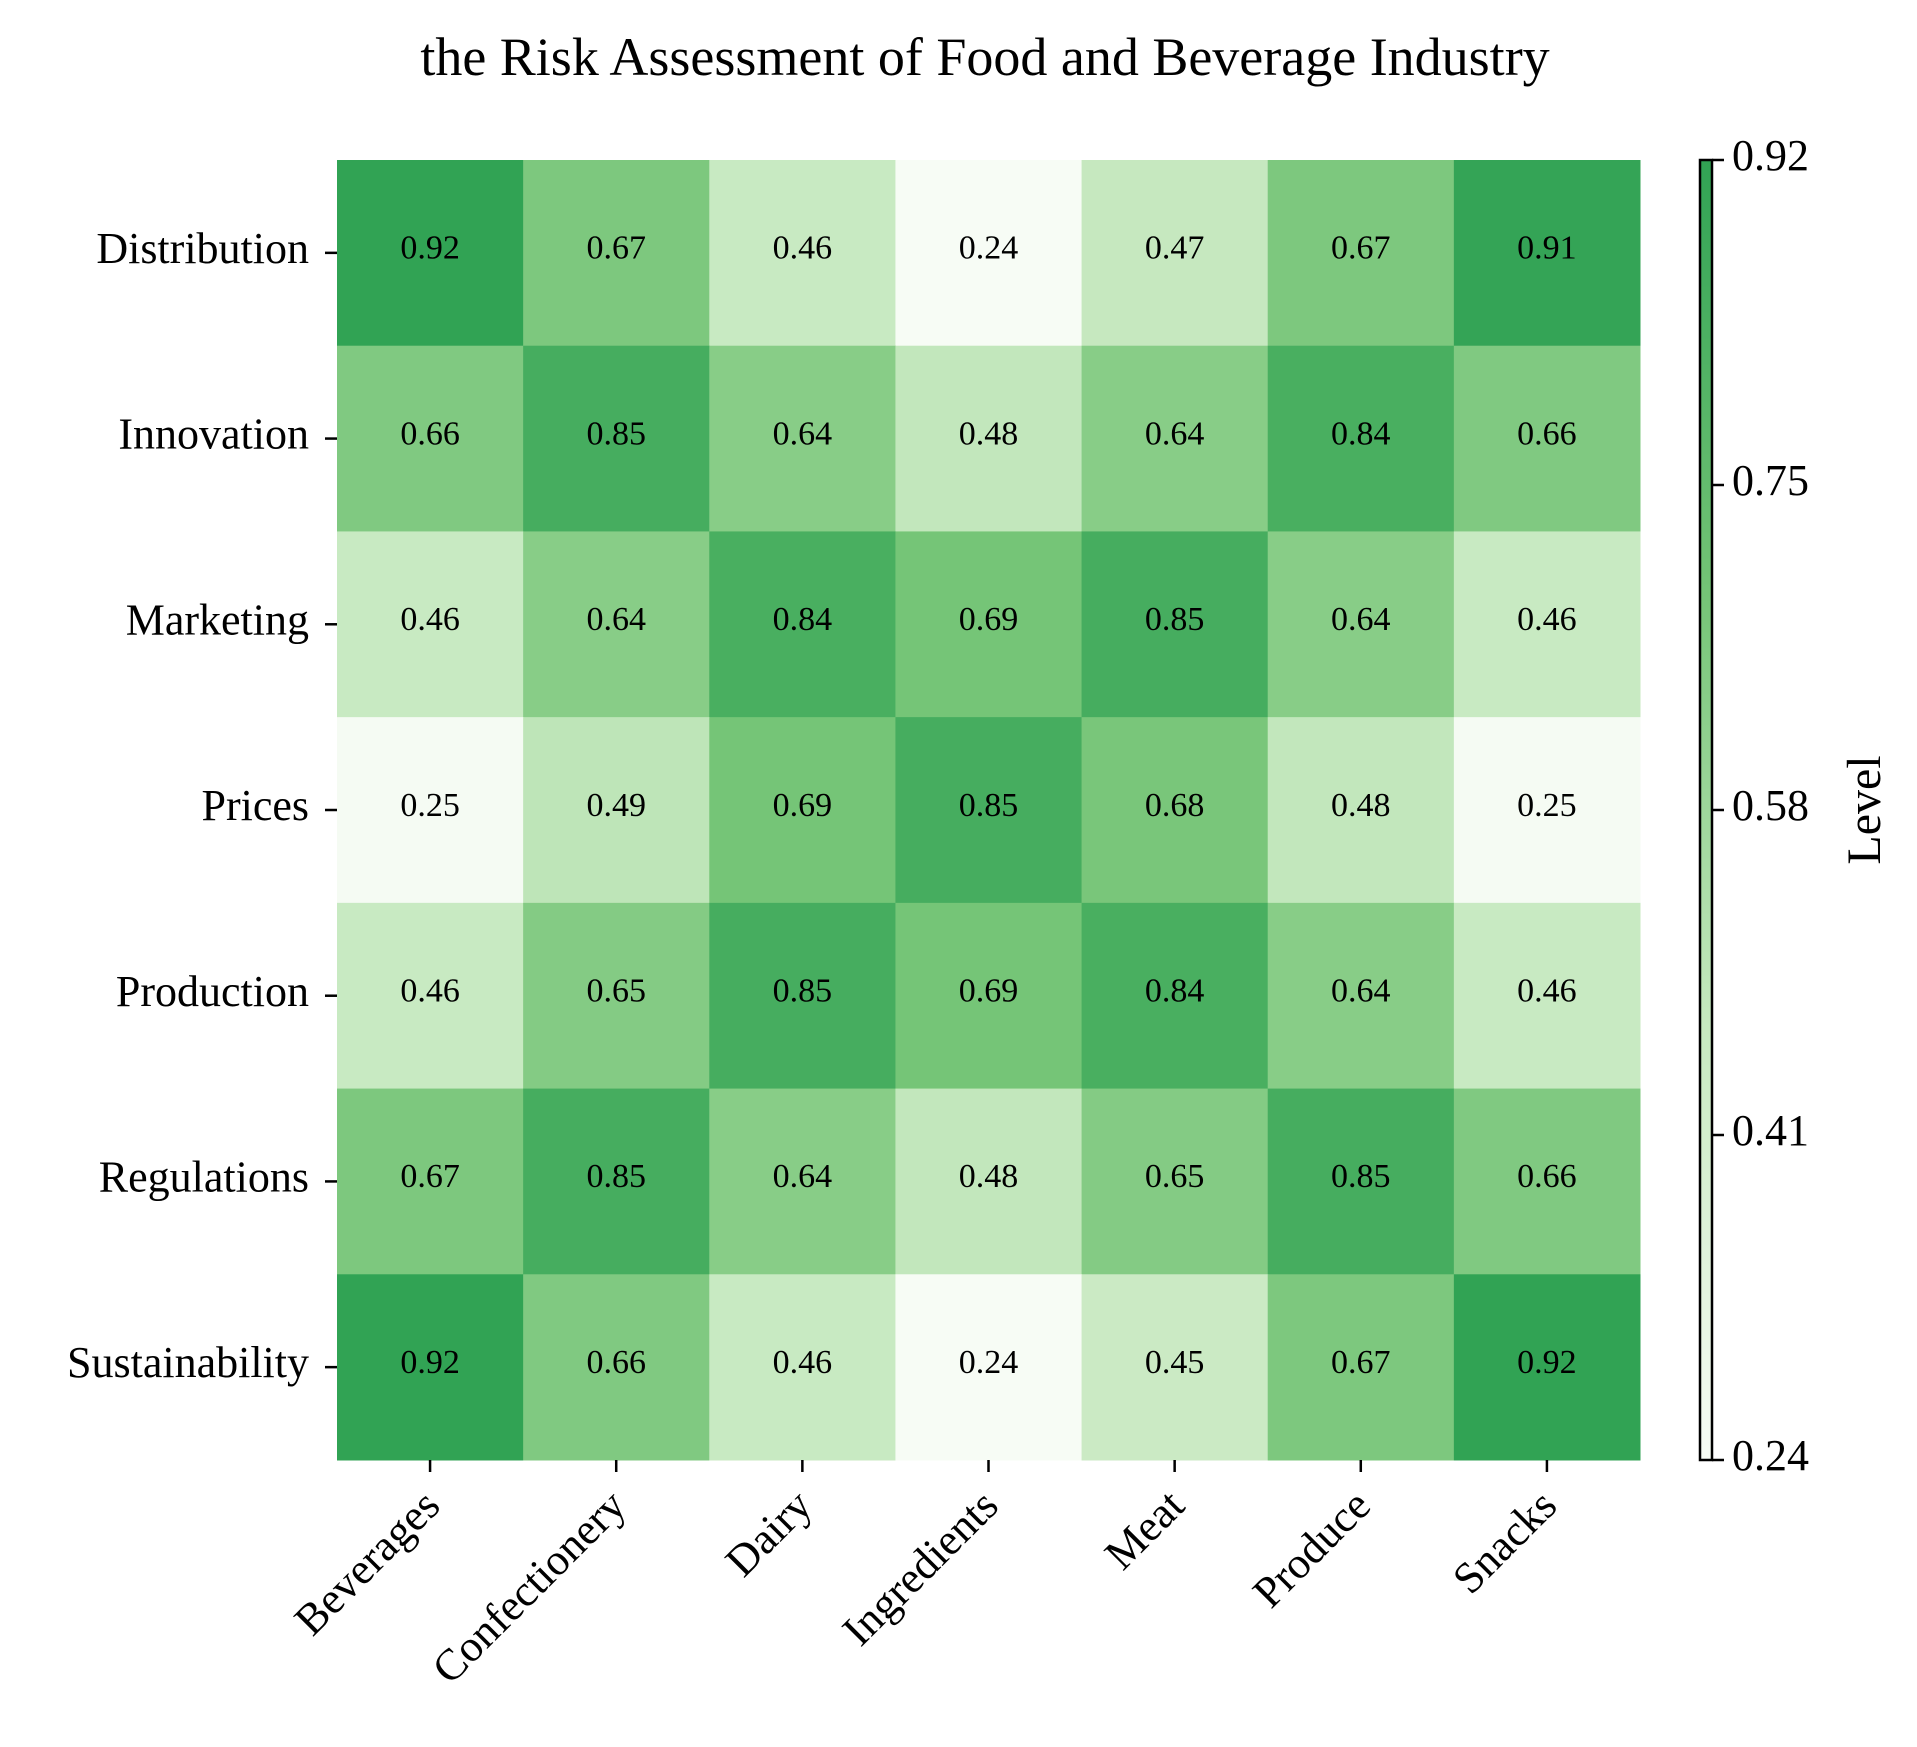 This screenshot has width=1917, height=1747. I want to click on colorbar-gradient, so click(1706, 810).